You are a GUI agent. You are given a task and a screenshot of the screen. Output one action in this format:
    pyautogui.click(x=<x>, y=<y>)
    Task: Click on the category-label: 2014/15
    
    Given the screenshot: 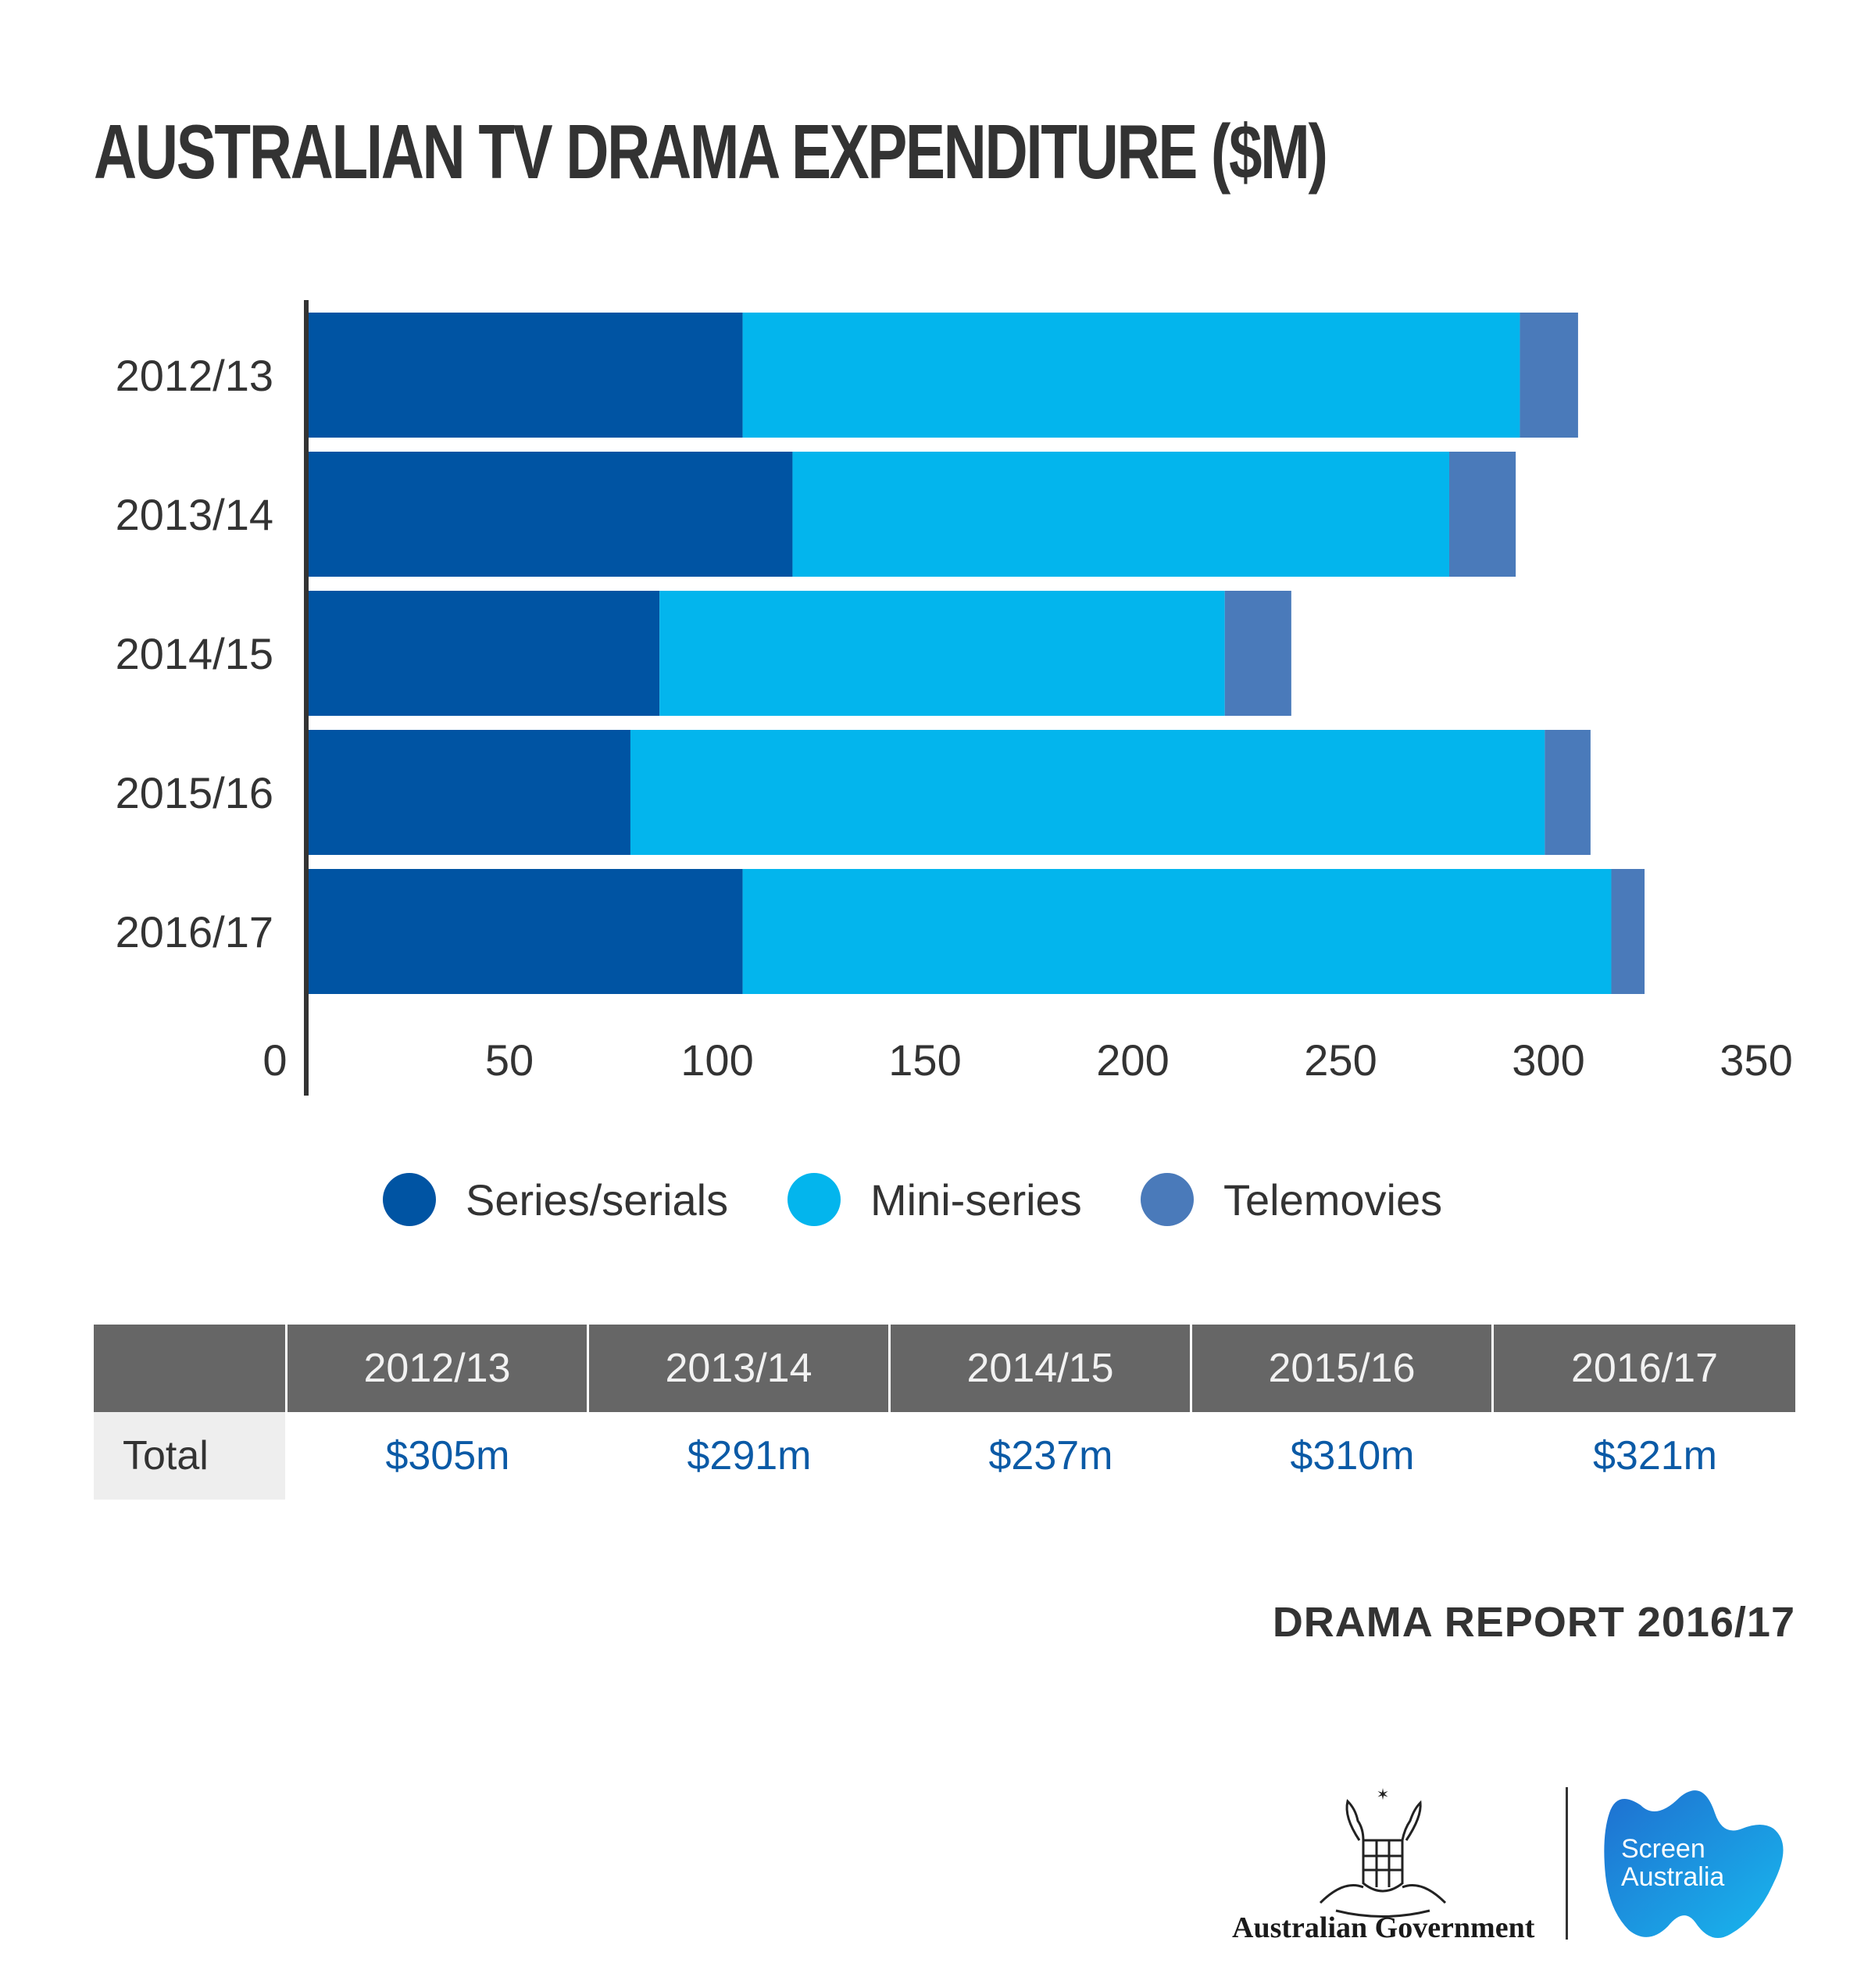 What is the action you would take?
    pyautogui.click(x=194, y=653)
    